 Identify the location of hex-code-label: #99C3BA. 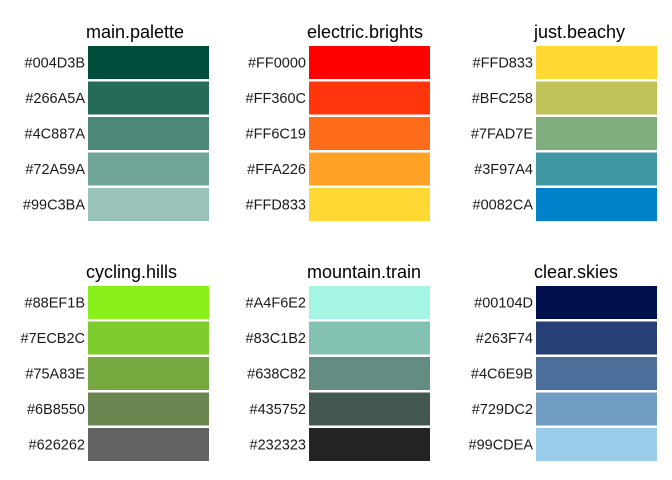
(54, 206).